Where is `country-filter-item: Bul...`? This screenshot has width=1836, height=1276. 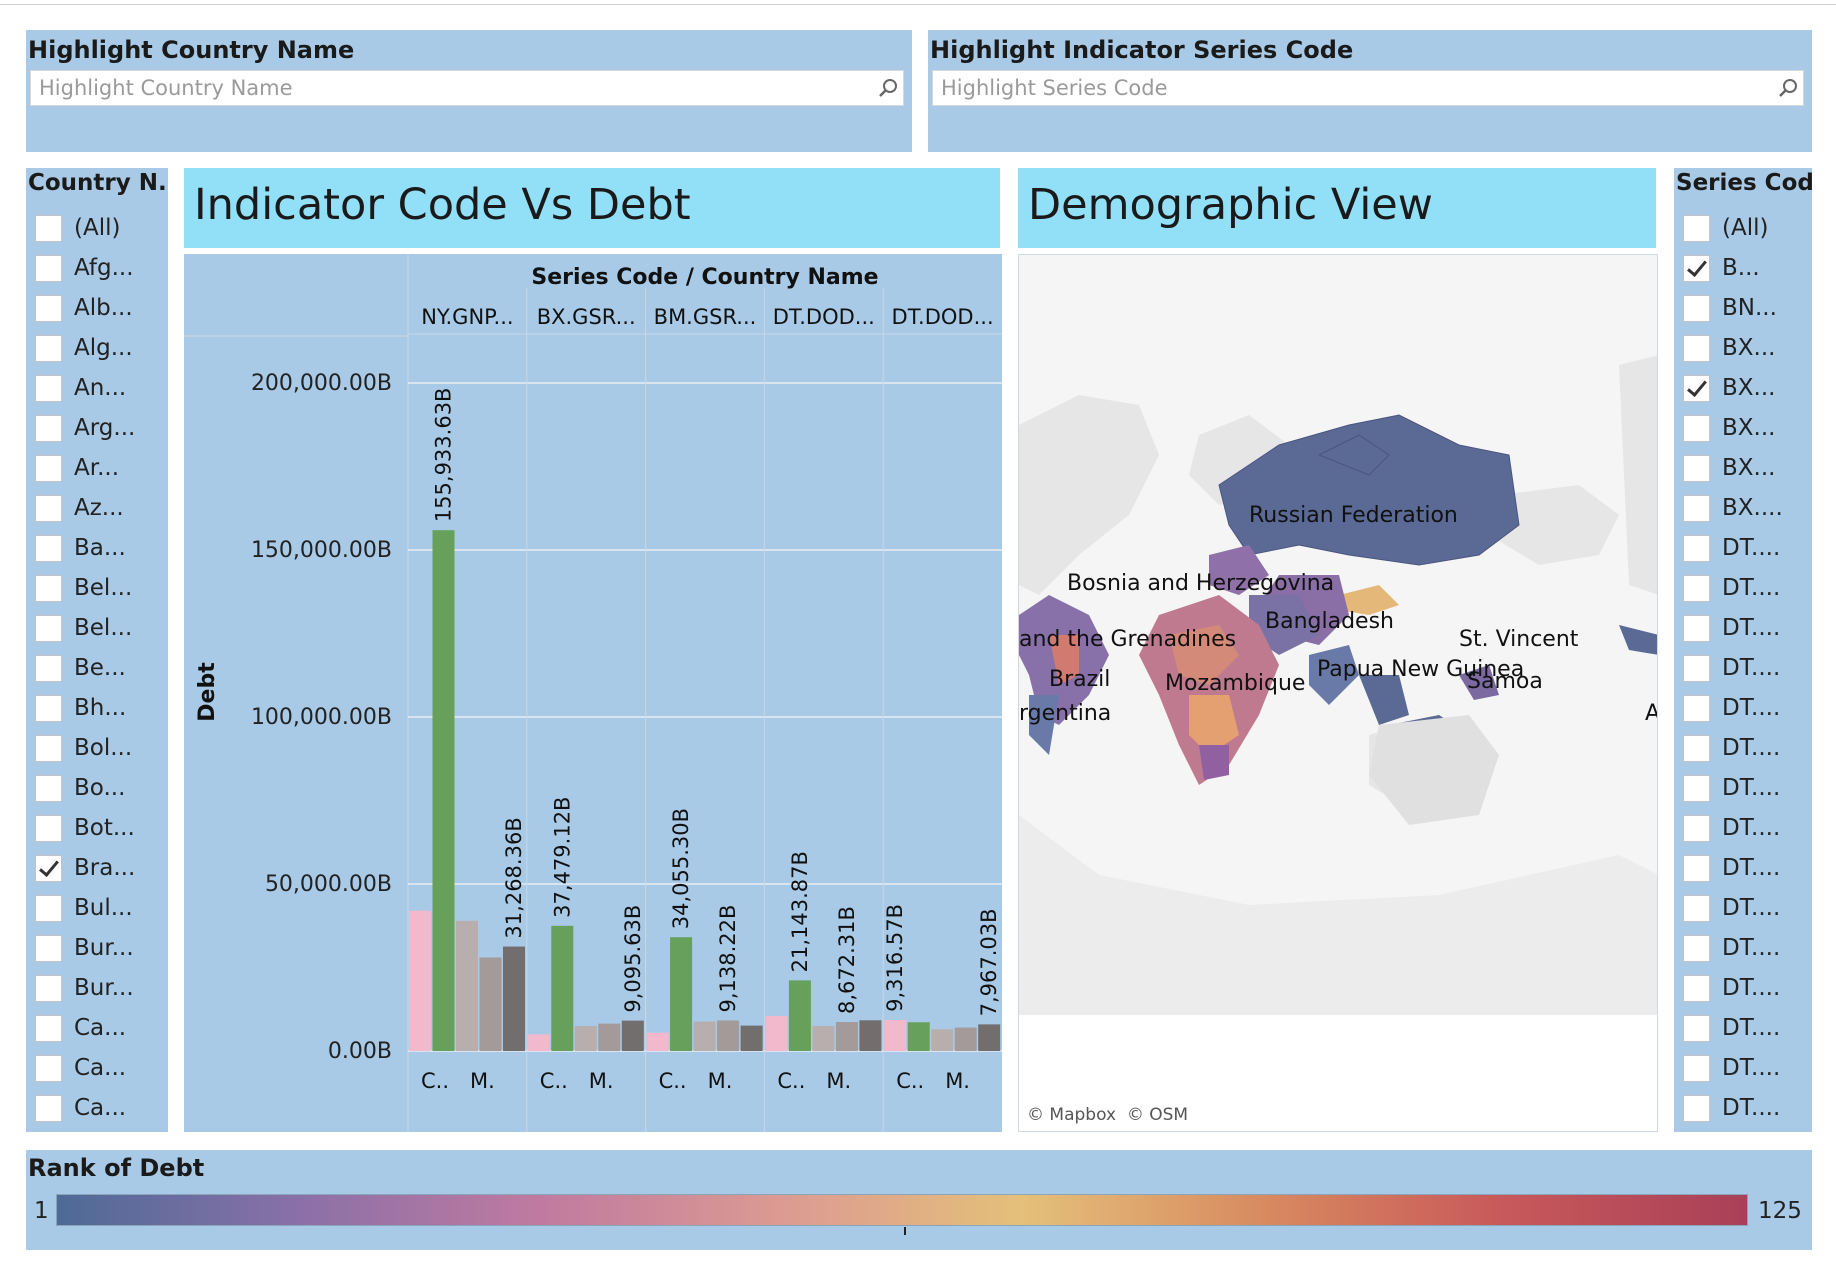
country-filter-item: Bul... is located at coordinates (97, 908).